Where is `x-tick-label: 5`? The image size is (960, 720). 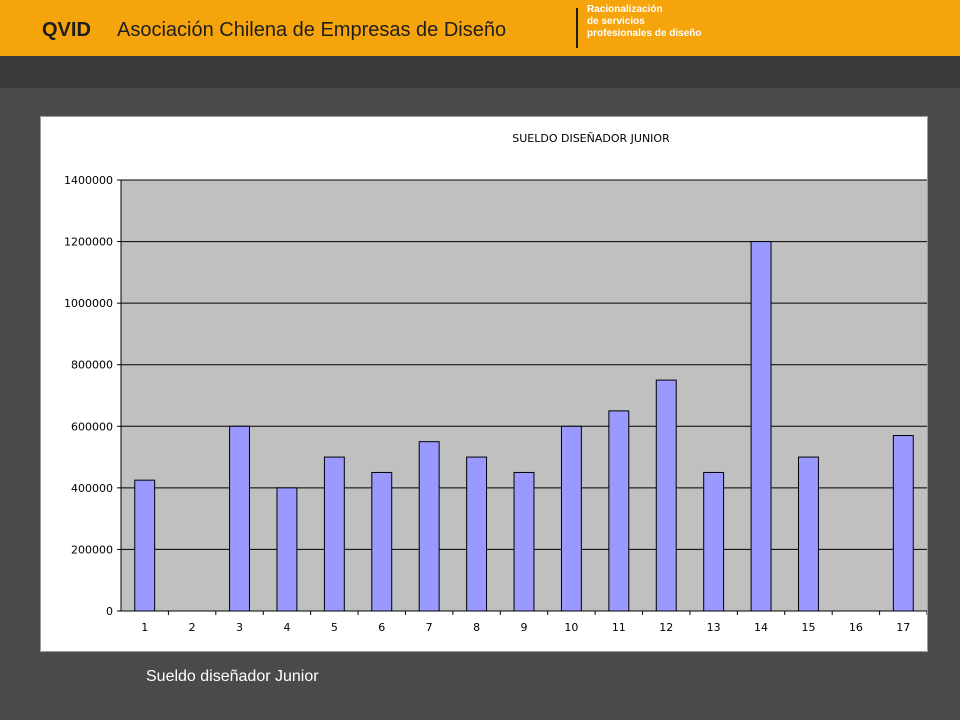
x-tick-label: 5 is located at coordinates (334, 627).